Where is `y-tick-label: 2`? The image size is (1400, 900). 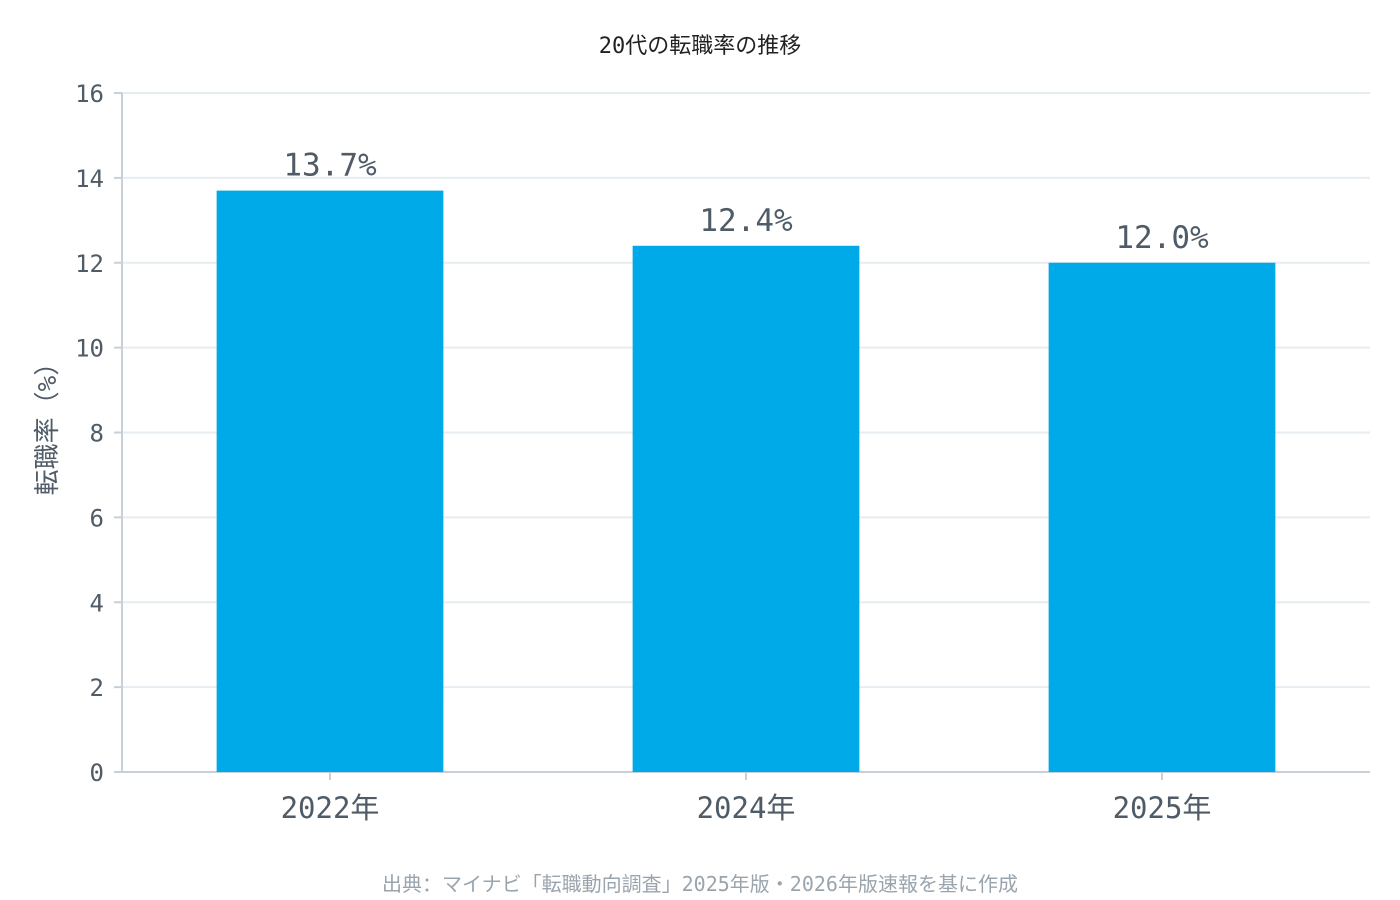 y-tick-label: 2 is located at coordinates (97, 688).